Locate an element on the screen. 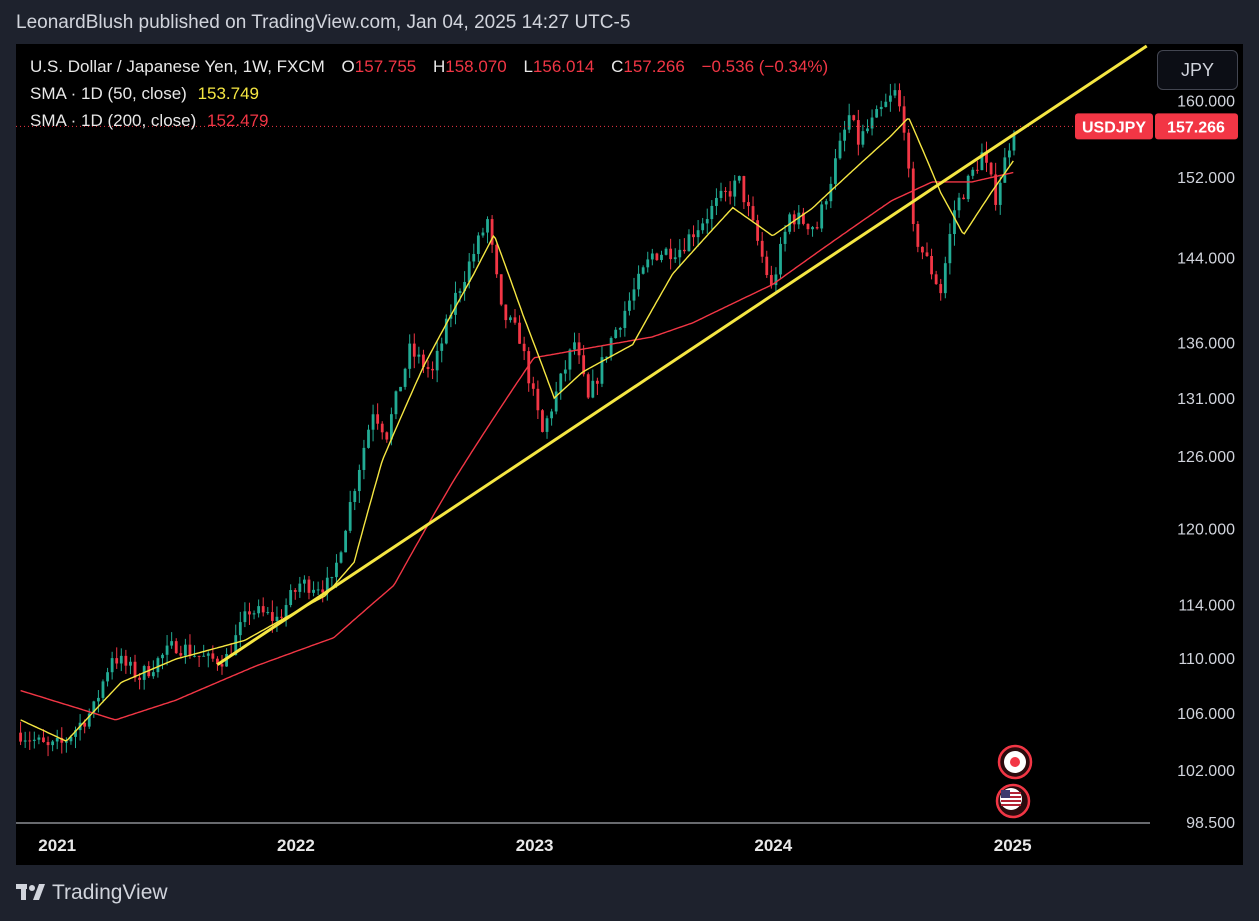 Image resolution: width=1259 pixels, height=921 pixels. price-tag-label: 157.266 is located at coordinates (1196, 127).